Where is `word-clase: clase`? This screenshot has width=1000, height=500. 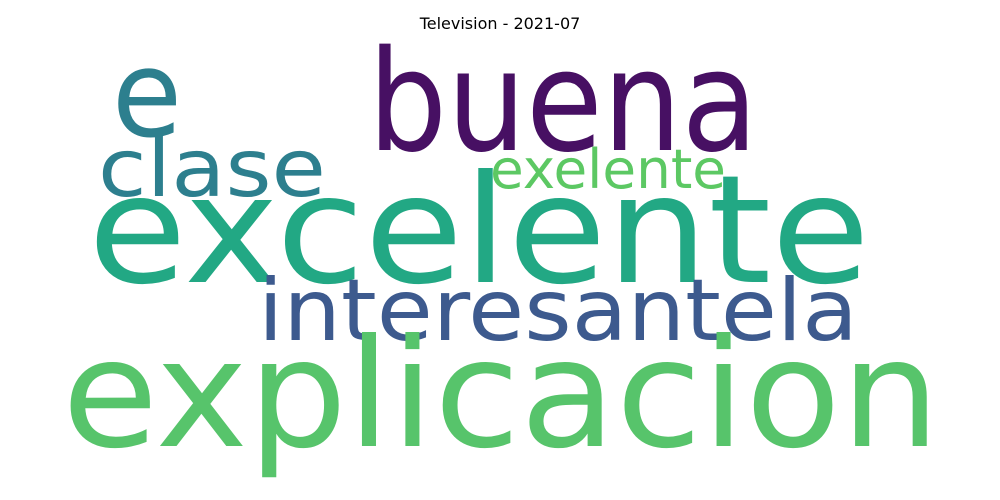 word-clase: clase is located at coordinates (212, 168).